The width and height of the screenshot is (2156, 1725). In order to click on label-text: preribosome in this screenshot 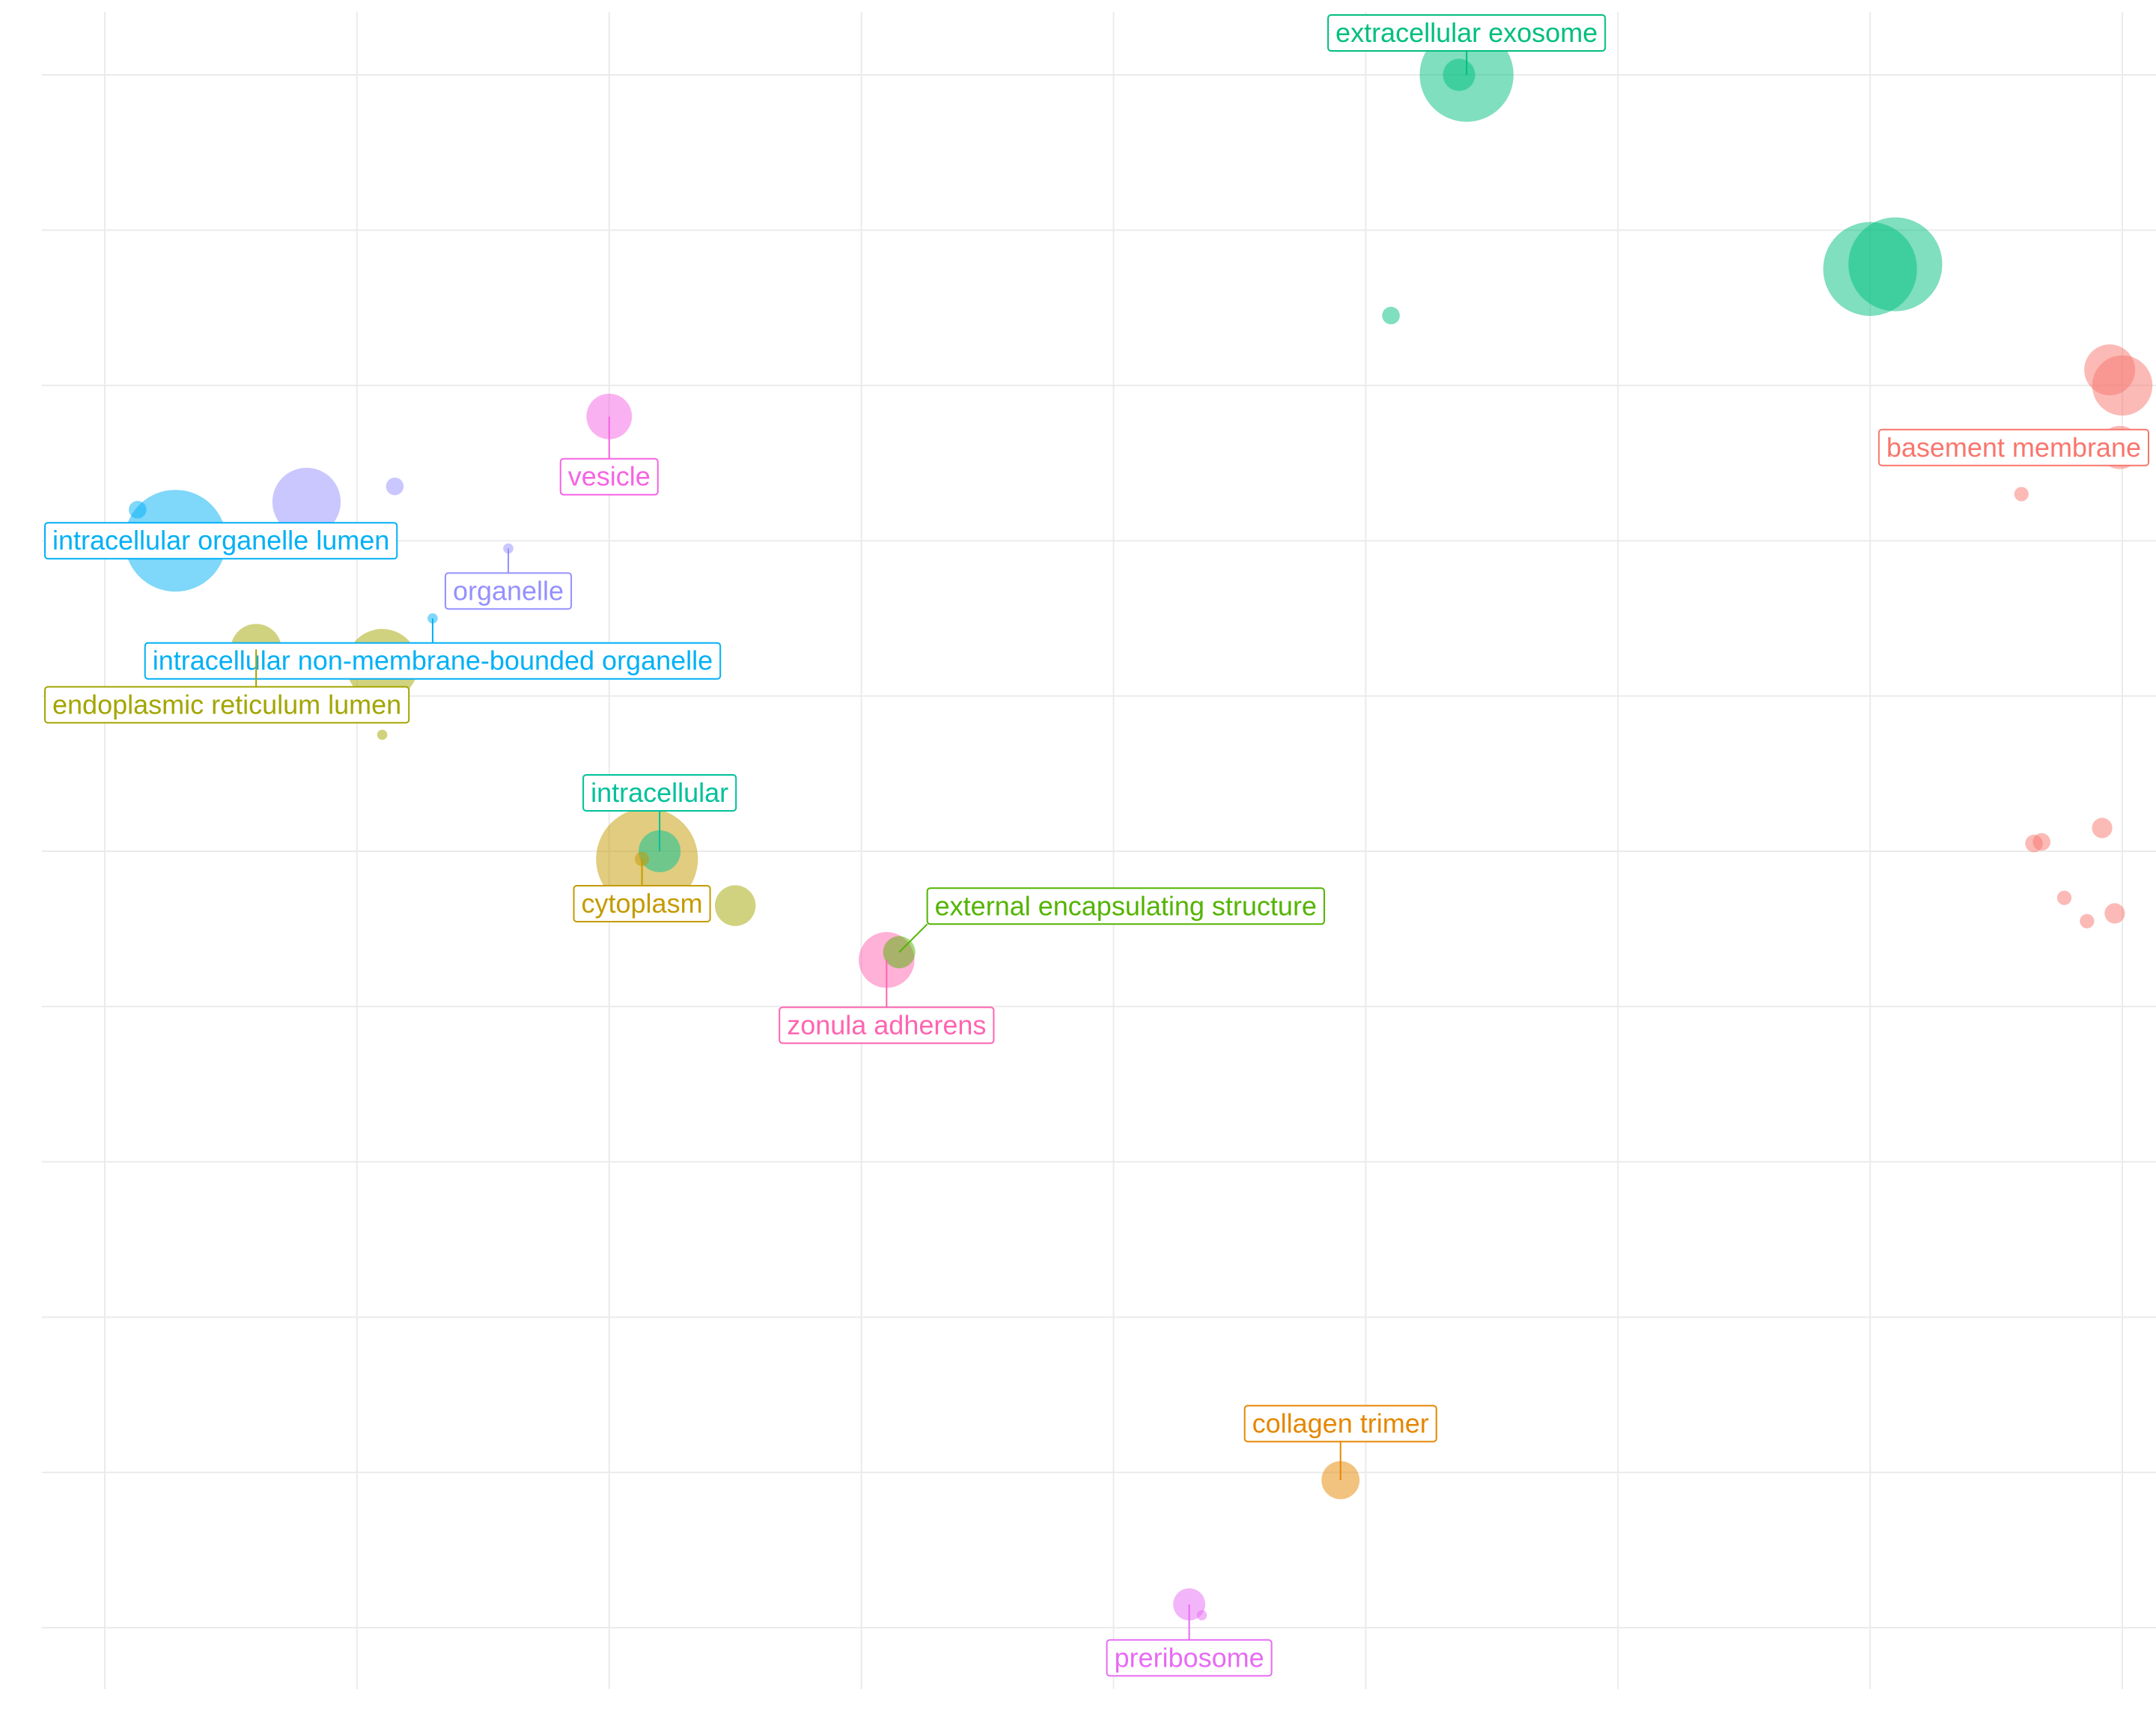, I will do `click(1189, 1657)`.